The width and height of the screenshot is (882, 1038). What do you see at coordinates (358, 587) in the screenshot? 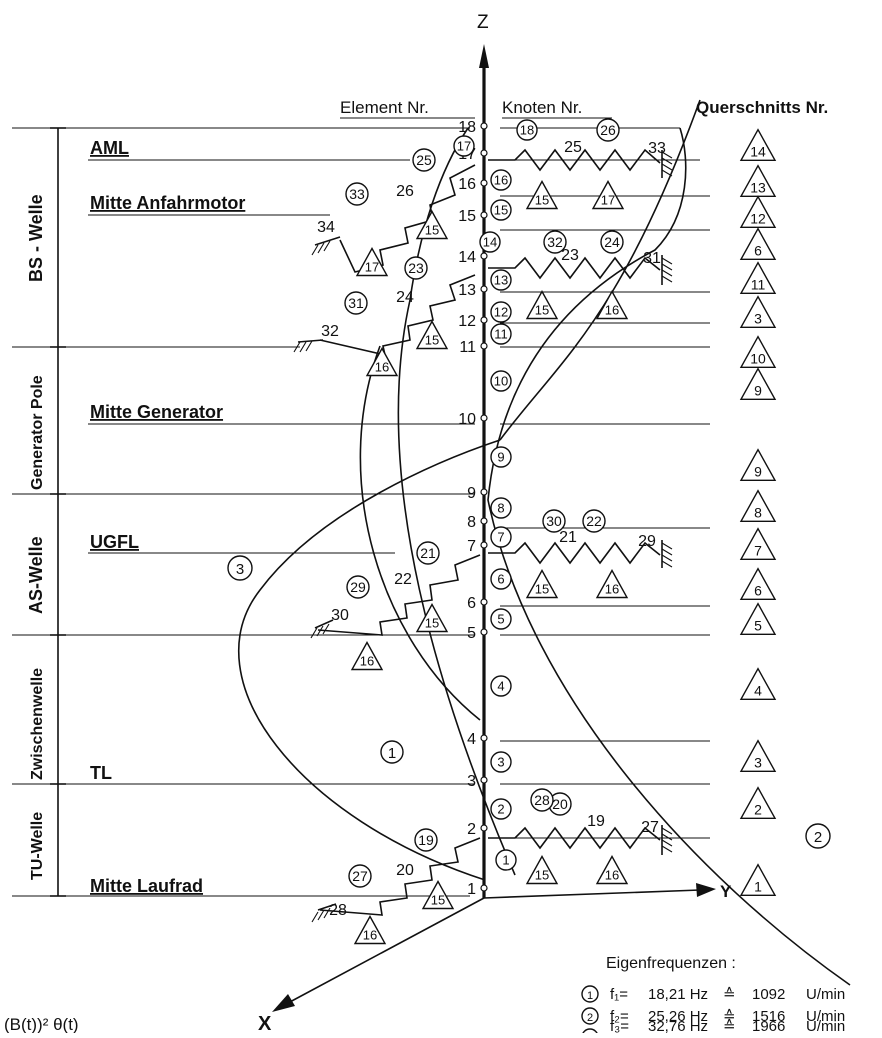
I see `svg-text: 29` at bounding box center [358, 587].